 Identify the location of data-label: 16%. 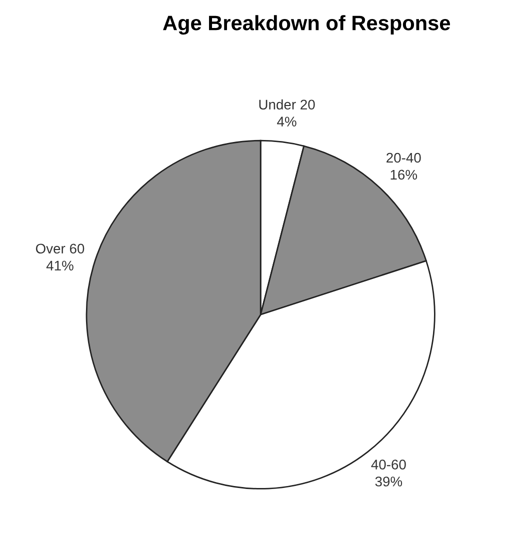
(404, 175).